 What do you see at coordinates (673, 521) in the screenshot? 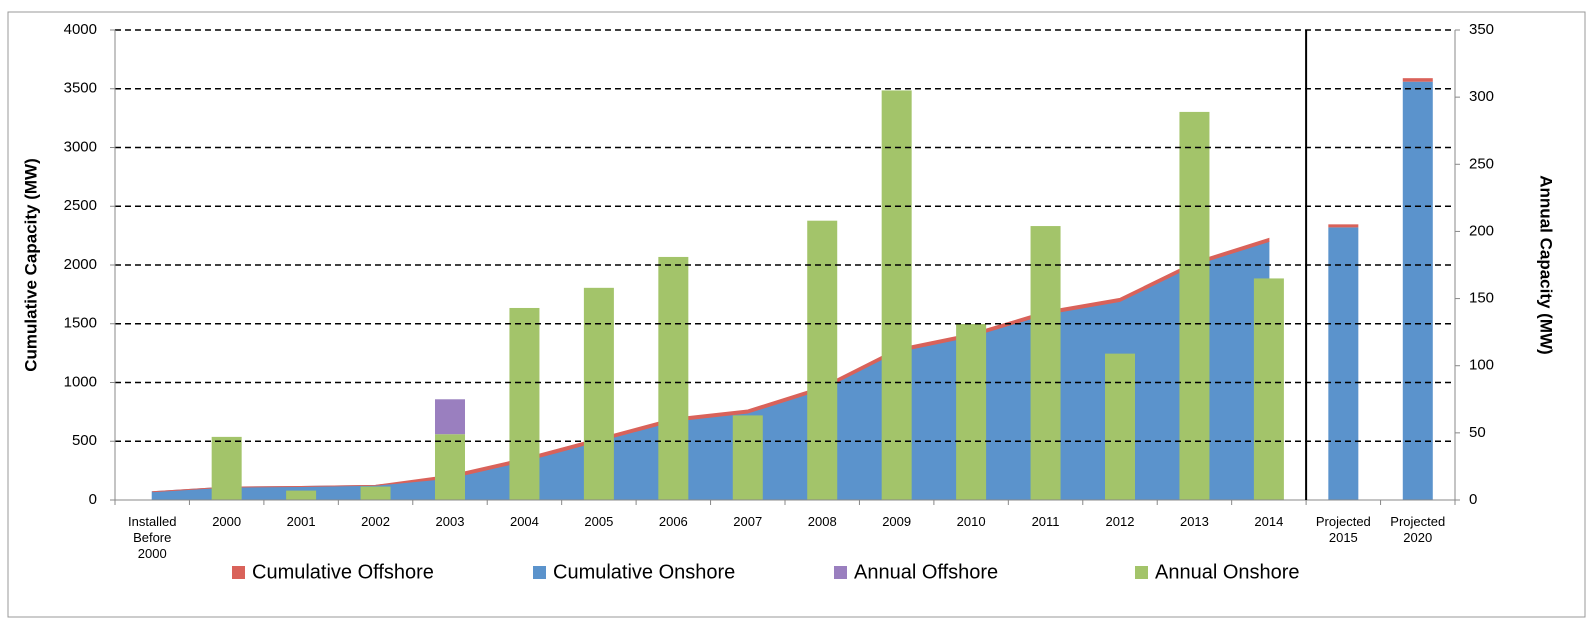
I see `x-tick-label: 2006` at bounding box center [673, 521].